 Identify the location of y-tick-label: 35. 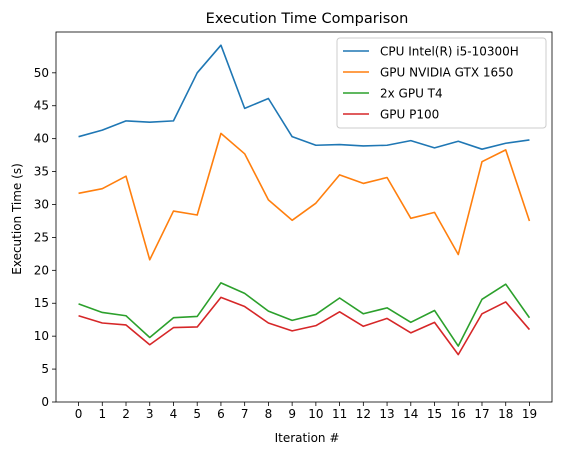
(41, 172).